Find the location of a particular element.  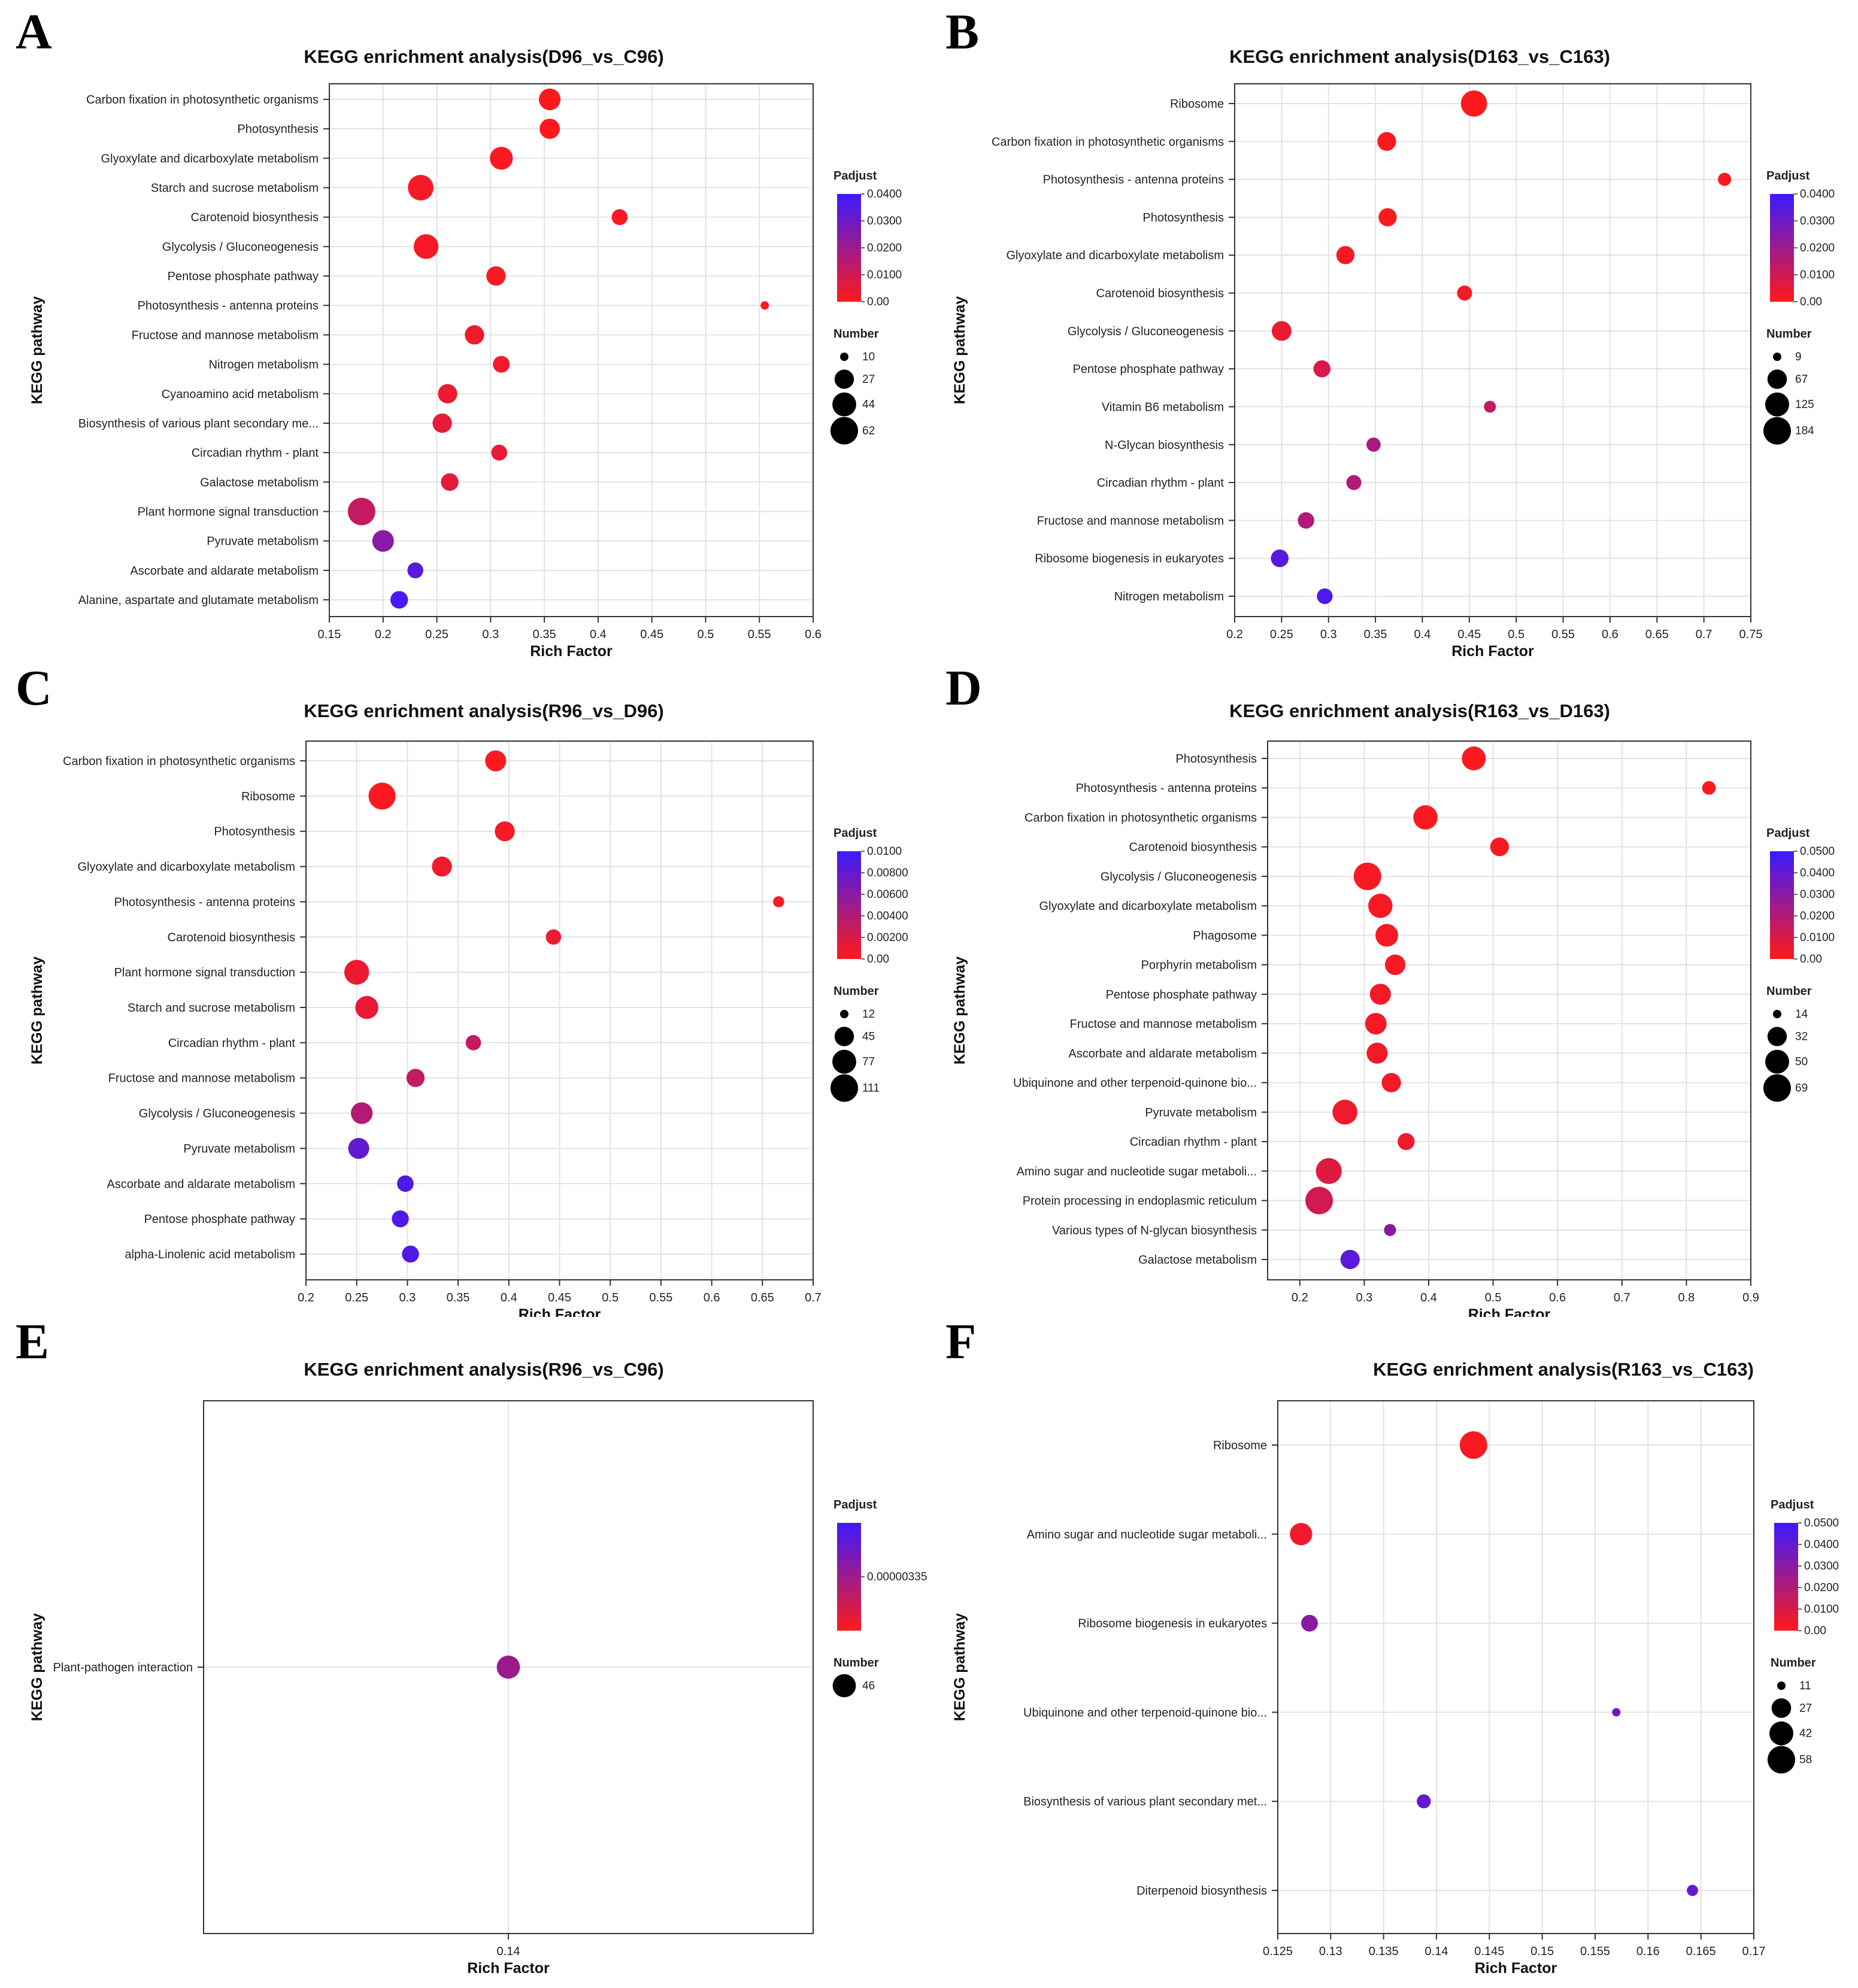

x-tick-label: 0.5 is located at coordinates (706, 634).